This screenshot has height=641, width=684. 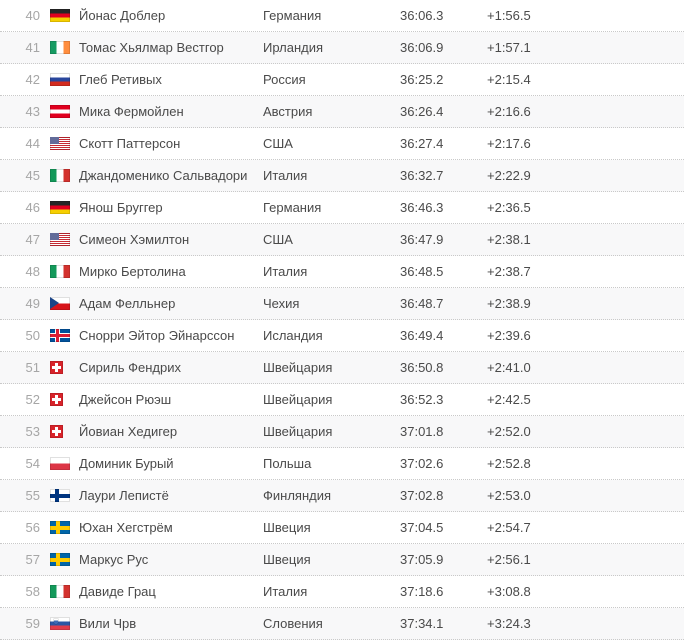 What do you see at coordinates (127, 303) in the screenshot?
I see `athlete-name: Адам Фелльнер` at bounding box center [127, 303].